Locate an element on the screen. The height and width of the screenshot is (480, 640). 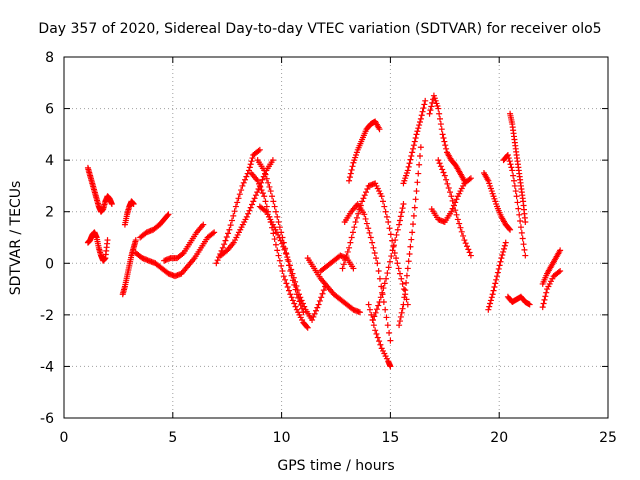
series-arc5 is located at coordinates (175, 254).